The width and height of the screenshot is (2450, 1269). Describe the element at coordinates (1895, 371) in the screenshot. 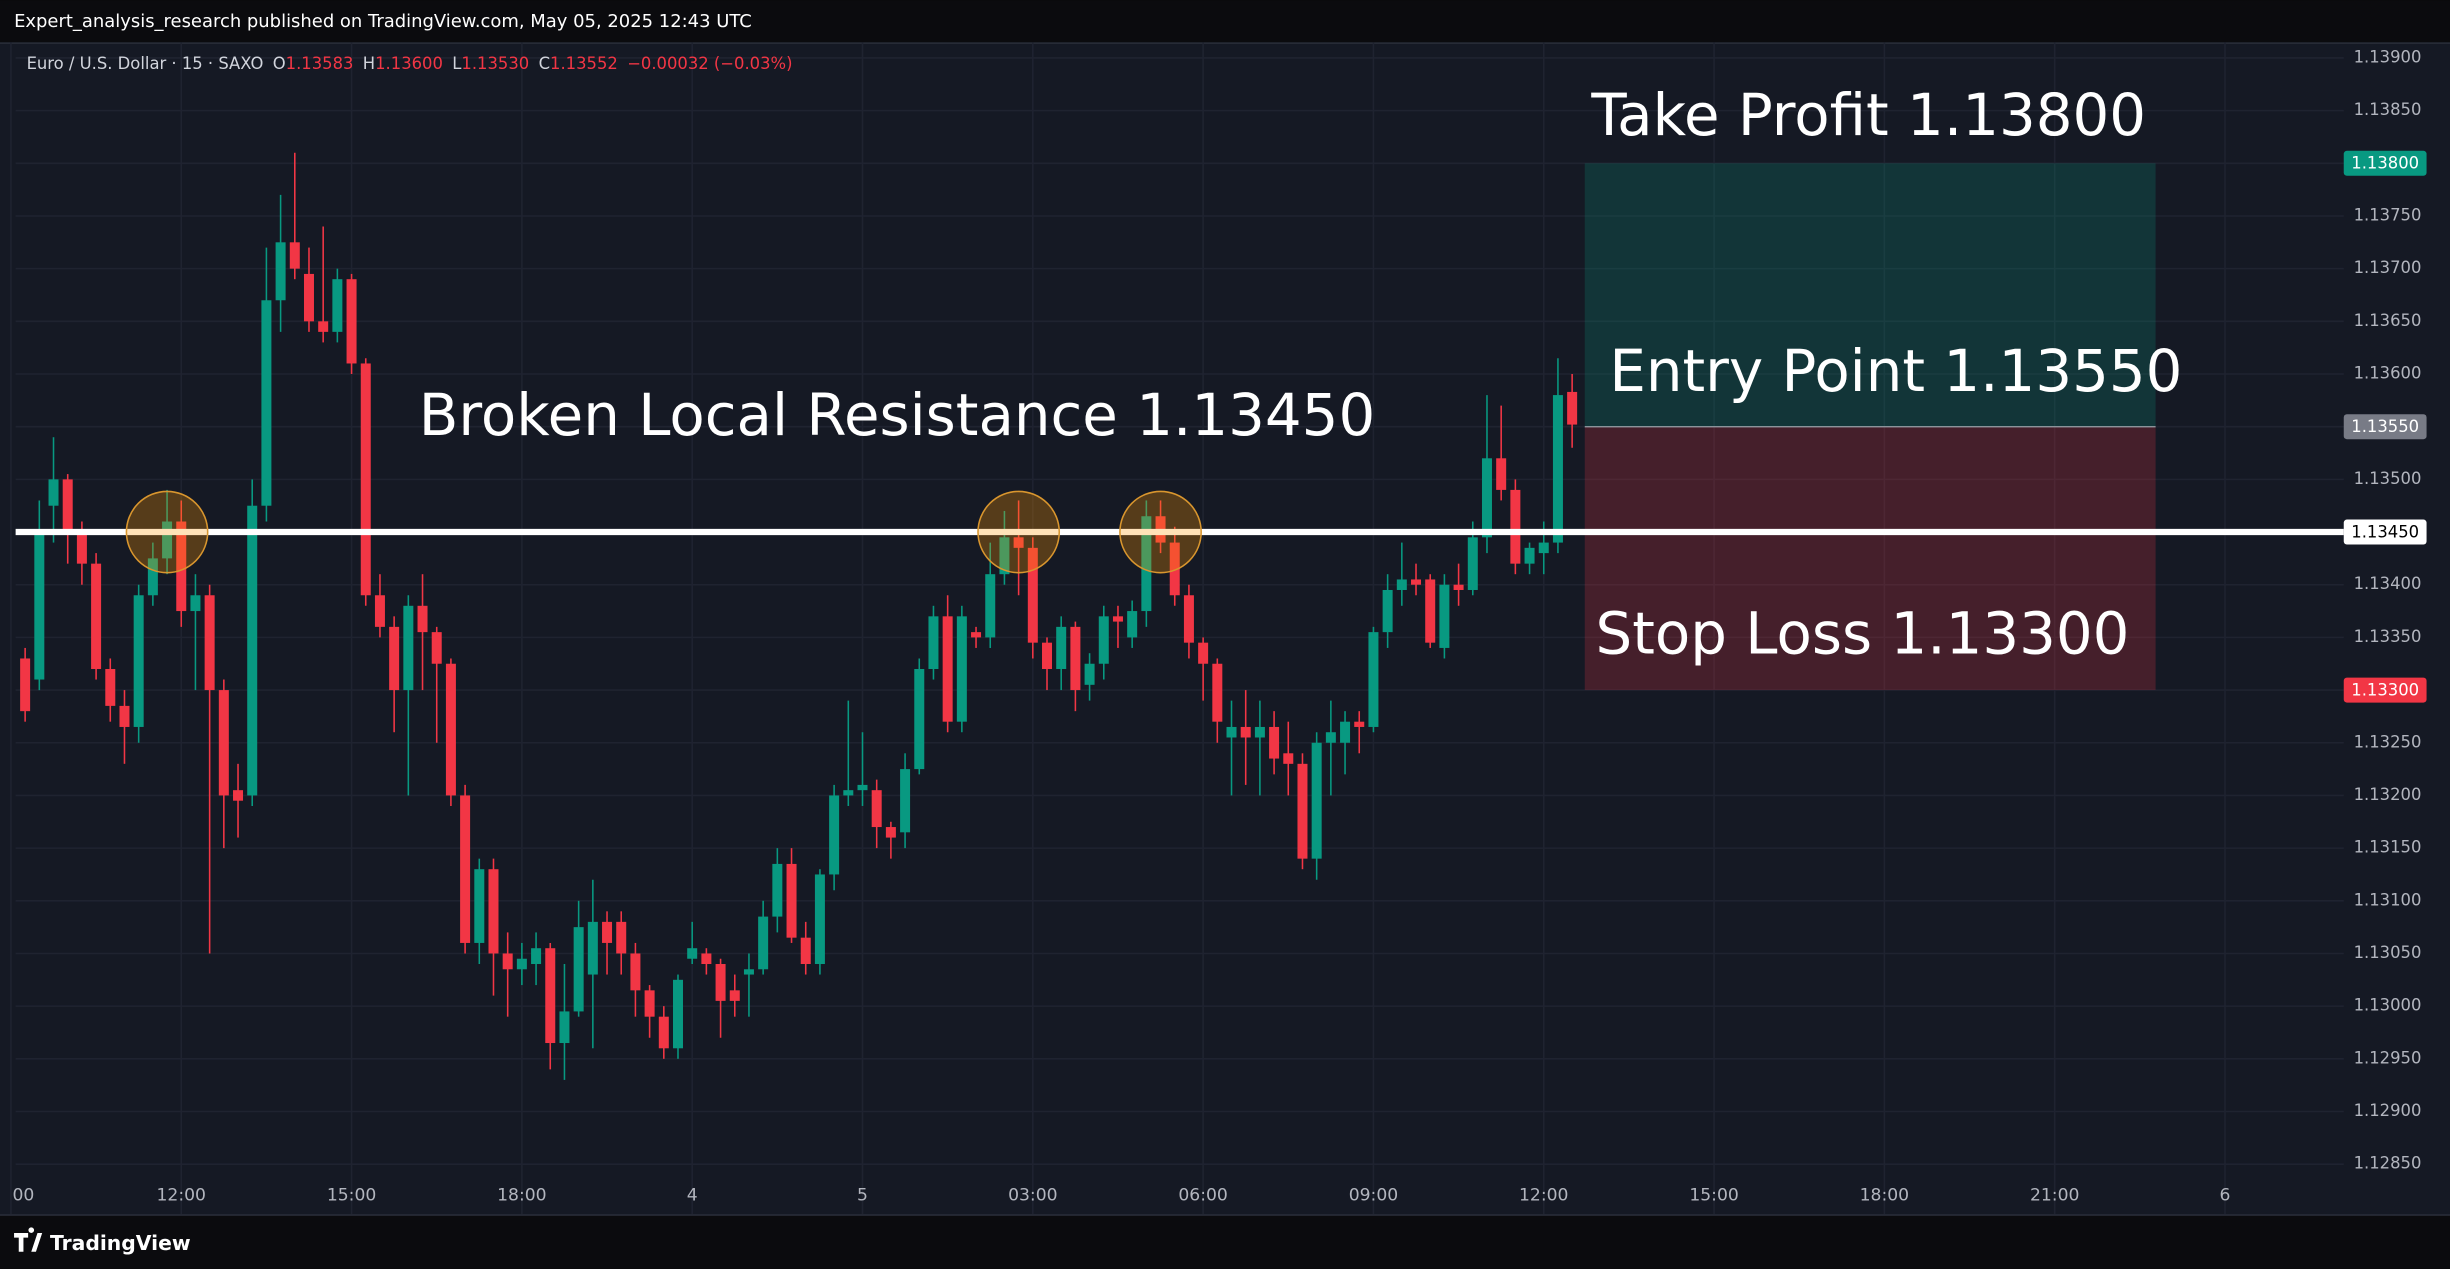

I see `entry-label: Entry Point 1.13550` at that location.